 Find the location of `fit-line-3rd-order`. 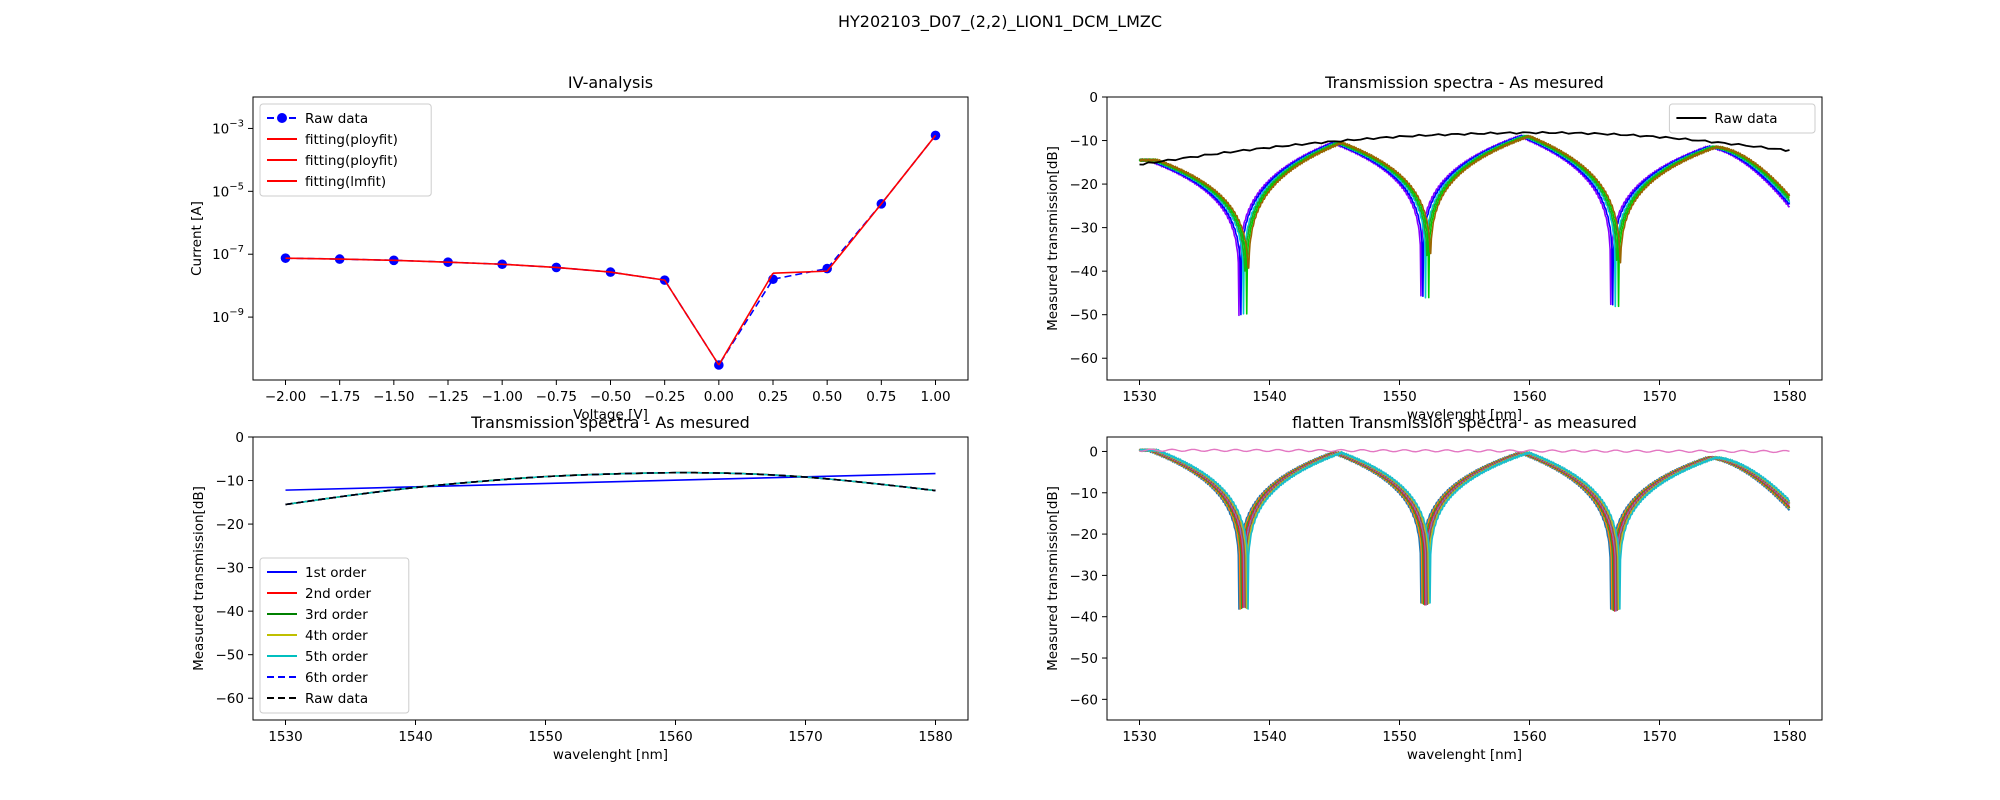

fit-line-3rd-order is located at coordinates (610, 488).